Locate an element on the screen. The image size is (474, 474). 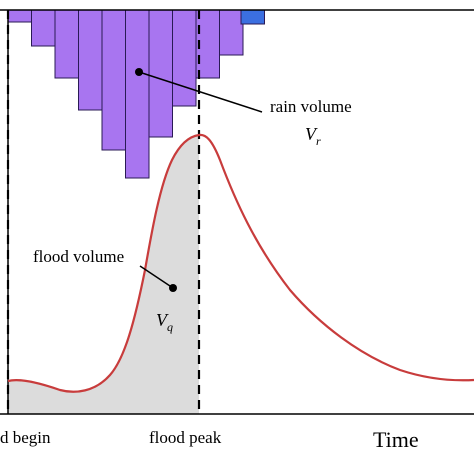
flood-begin-label: d begin is located at coordinates (25, 437).